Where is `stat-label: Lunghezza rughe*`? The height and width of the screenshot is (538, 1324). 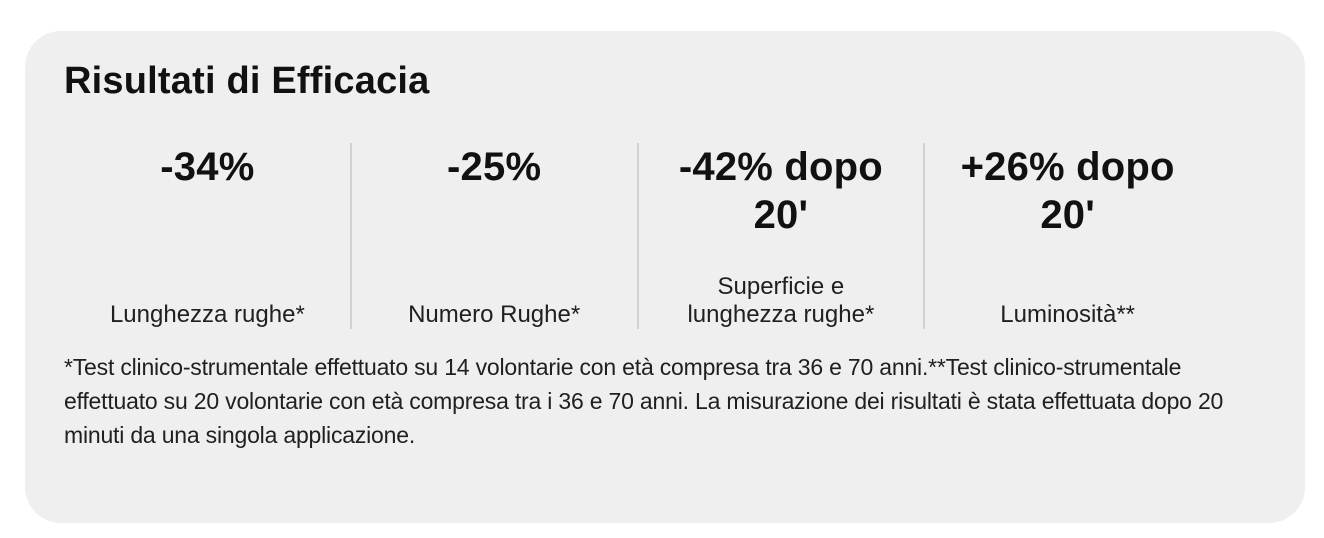
stat-label: Lunghezza rughe* is located at coordinates (207, 314).